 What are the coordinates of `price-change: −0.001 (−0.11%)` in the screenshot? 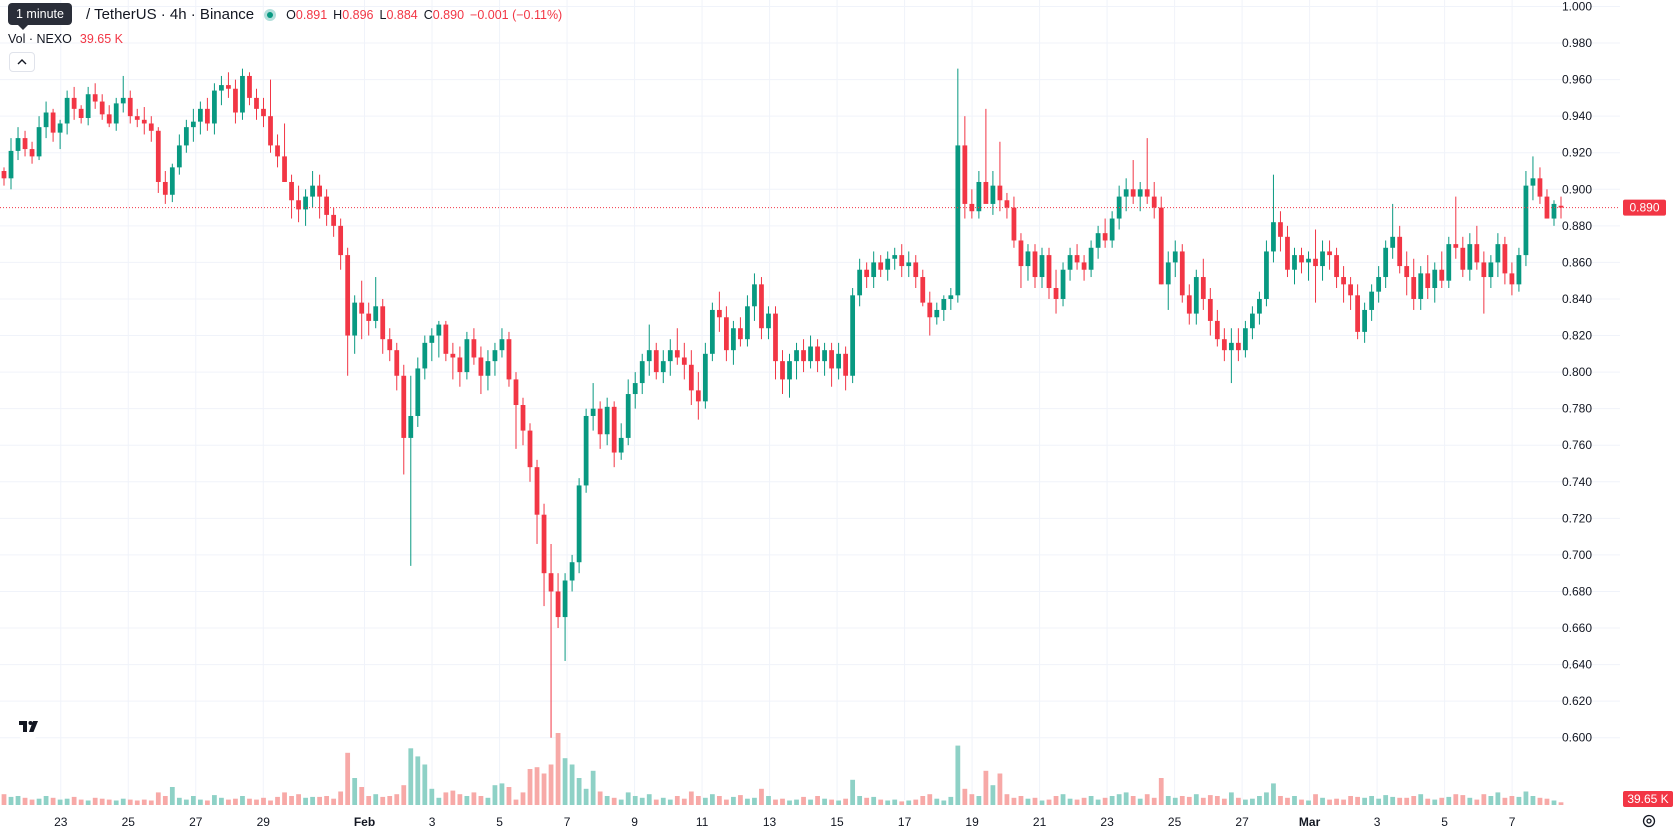 It's located at (516, 14).